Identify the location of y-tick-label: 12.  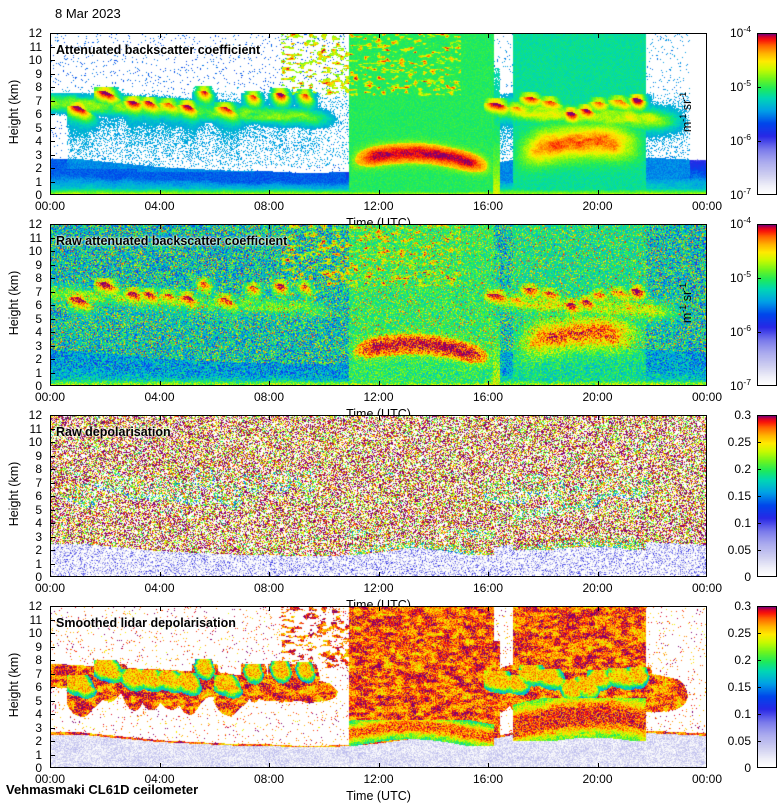
(35, 224).